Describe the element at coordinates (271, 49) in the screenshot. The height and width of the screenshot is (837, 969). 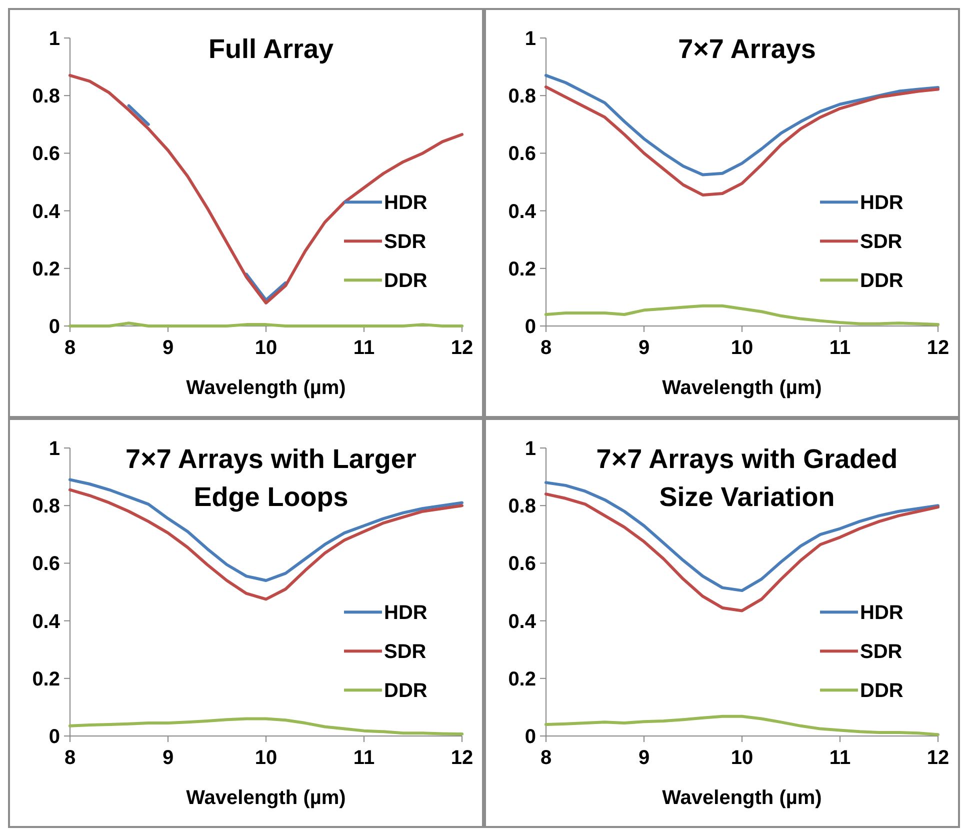
I see `chart-title: Full Array` at that location.